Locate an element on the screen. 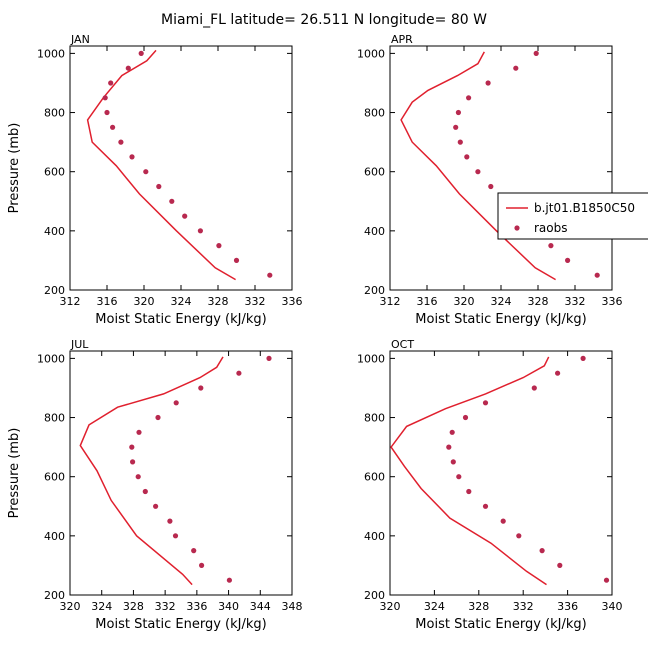 This screenshot has height=648, width=648. model-line-oct is located at coordinates (470, 471).